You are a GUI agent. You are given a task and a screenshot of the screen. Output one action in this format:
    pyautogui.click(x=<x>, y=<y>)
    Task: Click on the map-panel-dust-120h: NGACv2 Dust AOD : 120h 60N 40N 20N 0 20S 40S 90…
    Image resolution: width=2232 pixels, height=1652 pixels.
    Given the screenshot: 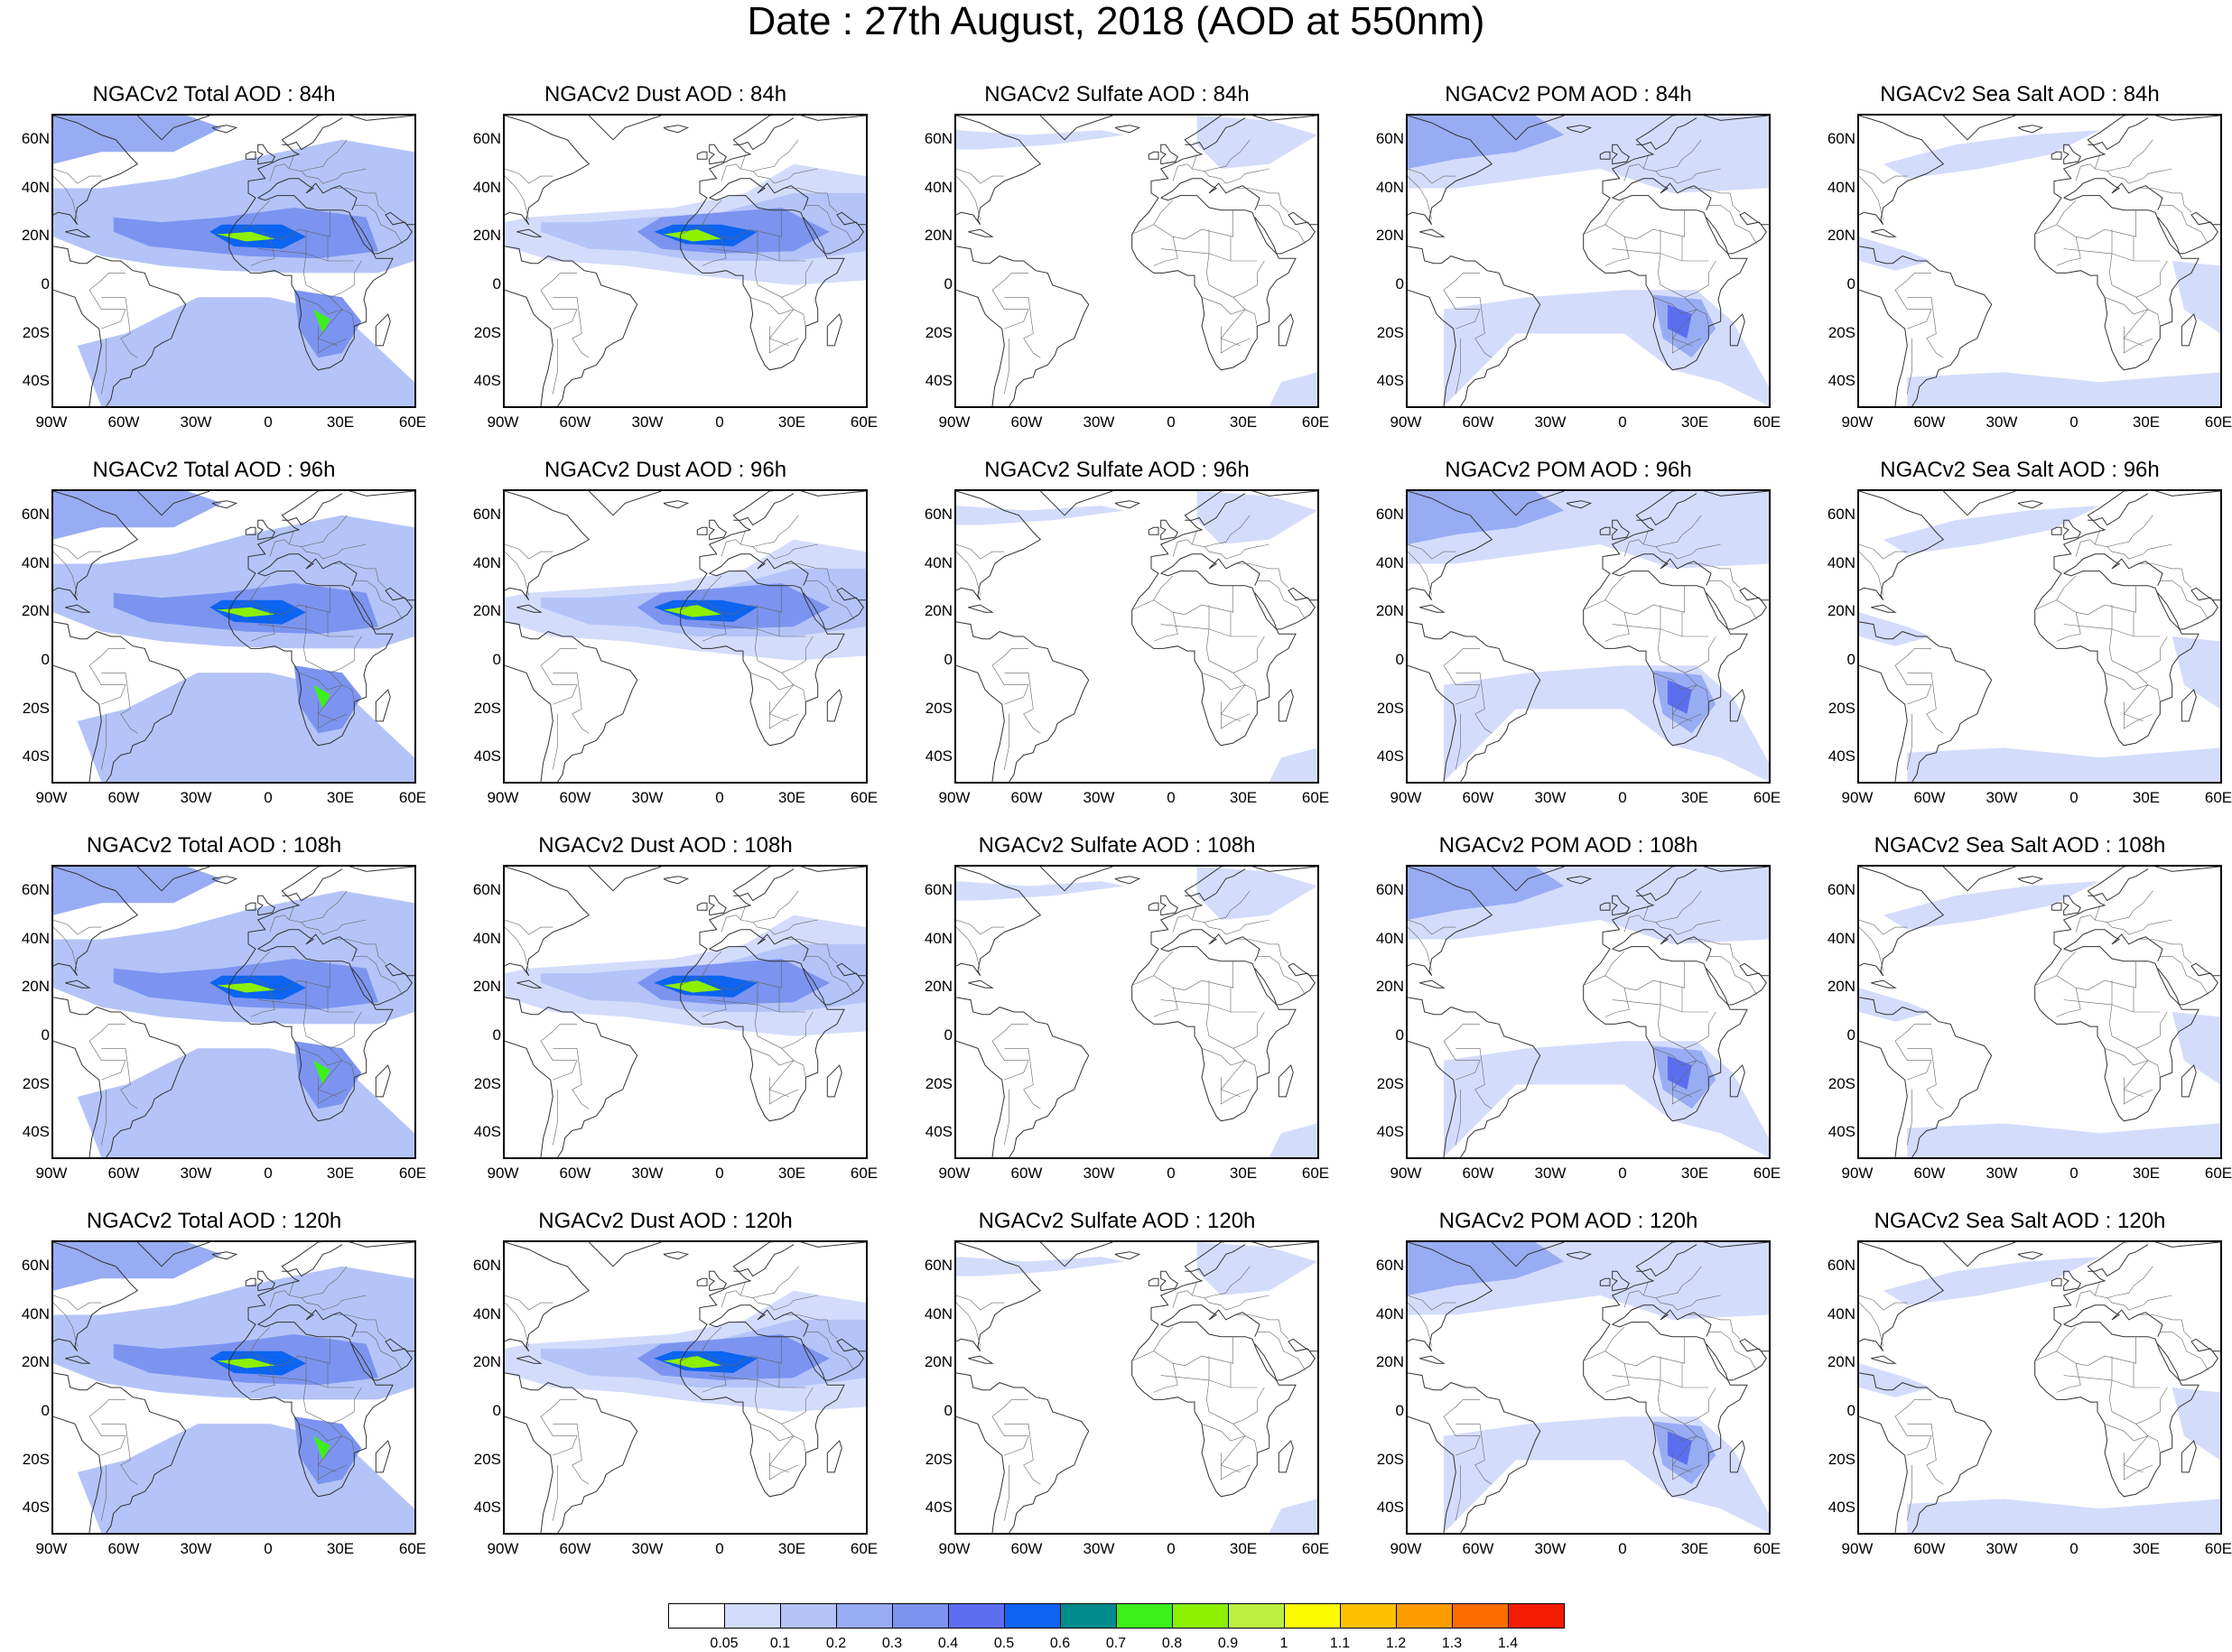 What is the action you would take?
    pyautogui.click(x=677, y=1393)
    